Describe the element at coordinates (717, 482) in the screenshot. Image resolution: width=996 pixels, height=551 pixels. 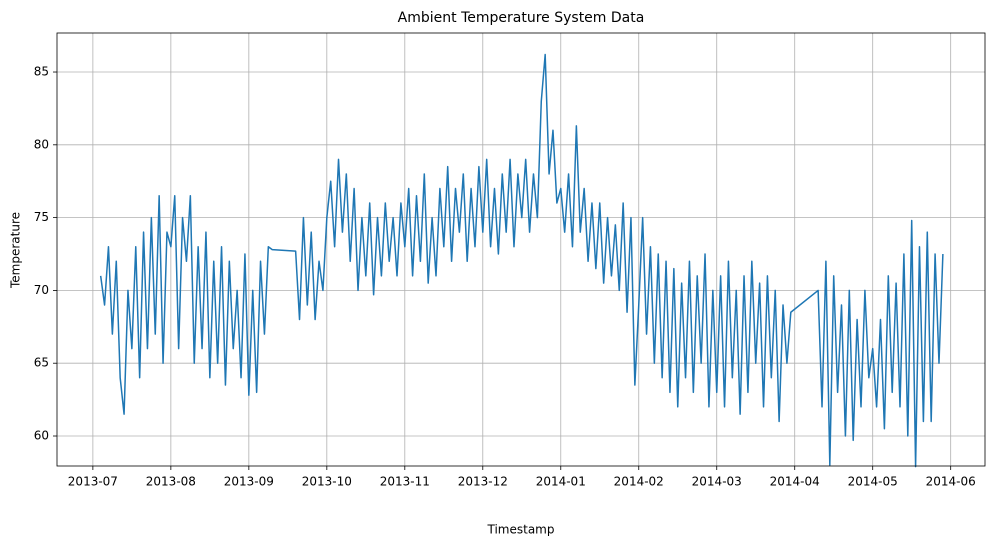
I see `x-tick-label: 2014-03` at that location.